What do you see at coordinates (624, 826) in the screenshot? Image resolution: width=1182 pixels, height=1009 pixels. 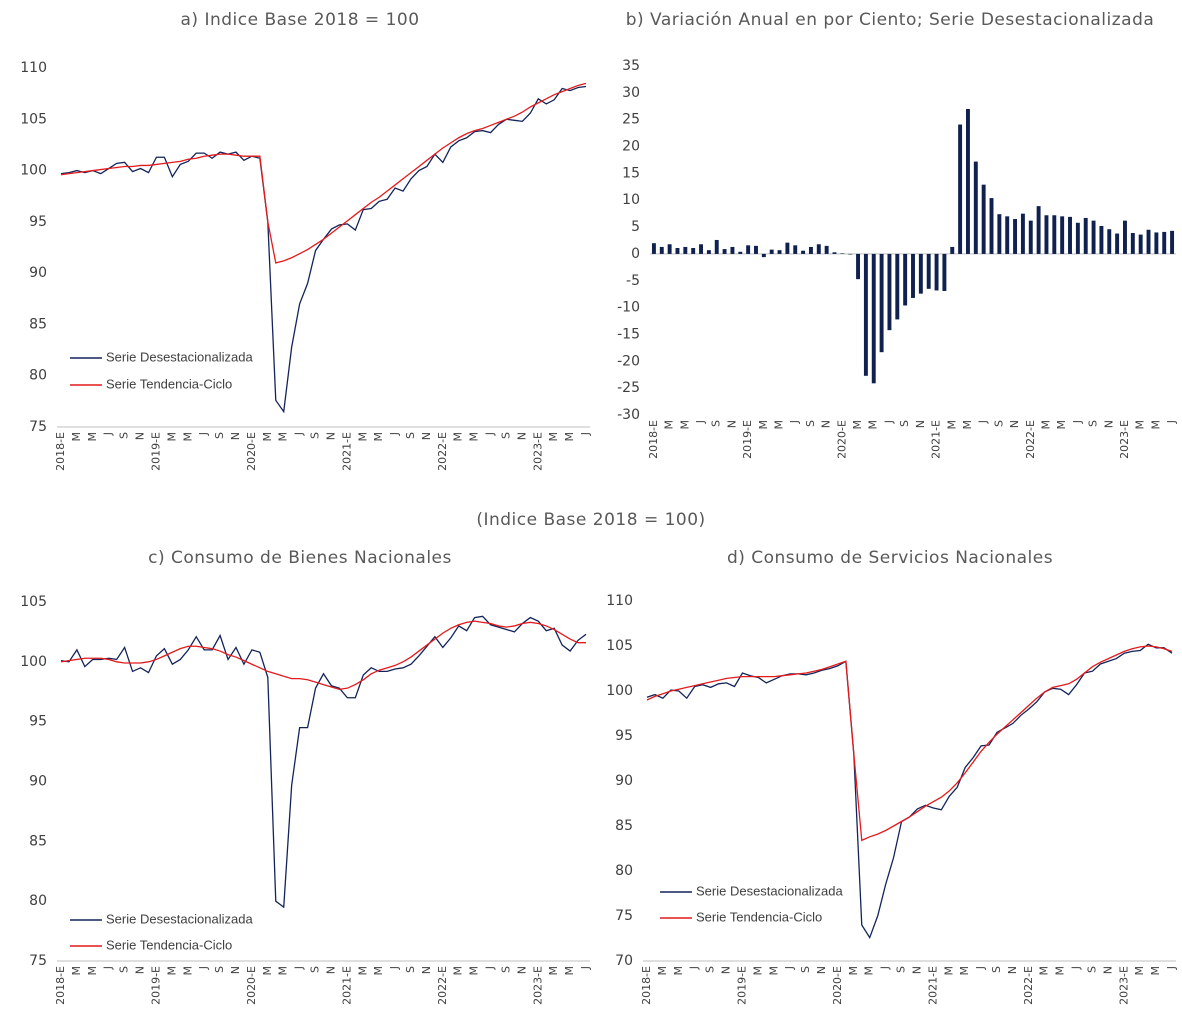 I see `y-tick-label: 85` at bounding box center [624, 826].